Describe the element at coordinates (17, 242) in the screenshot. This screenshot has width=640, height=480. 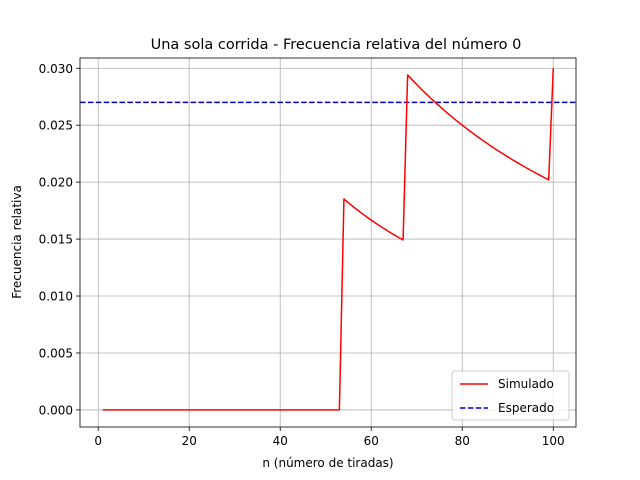
I see `y-axis-label: Frecuencia relativa` at that location.